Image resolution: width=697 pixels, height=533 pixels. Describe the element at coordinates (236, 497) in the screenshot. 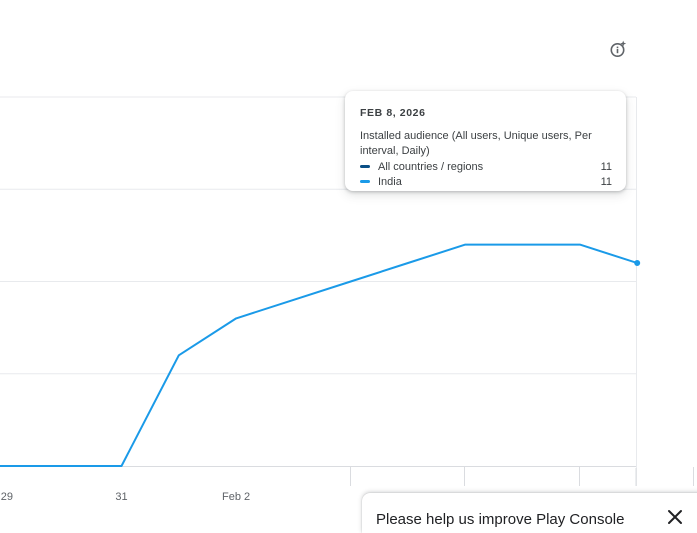

I see `x-tick-label: Feb 2` at that location.